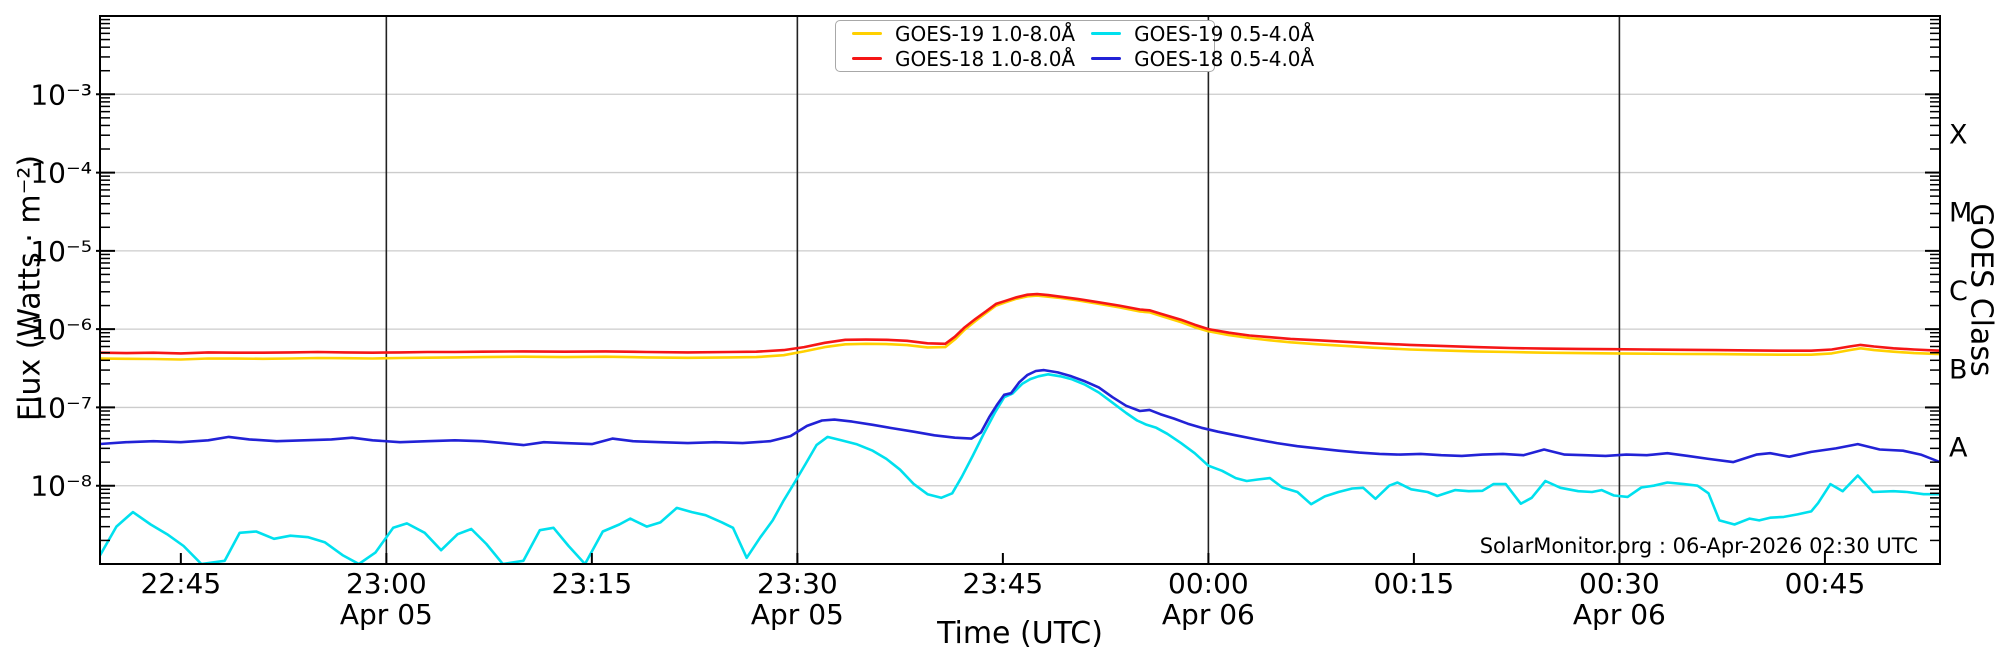  What do you see at coordinates (1414, 583) in the screenshot?
I see `x-tick-label: 00:15` at bounding box center [1414, 583].